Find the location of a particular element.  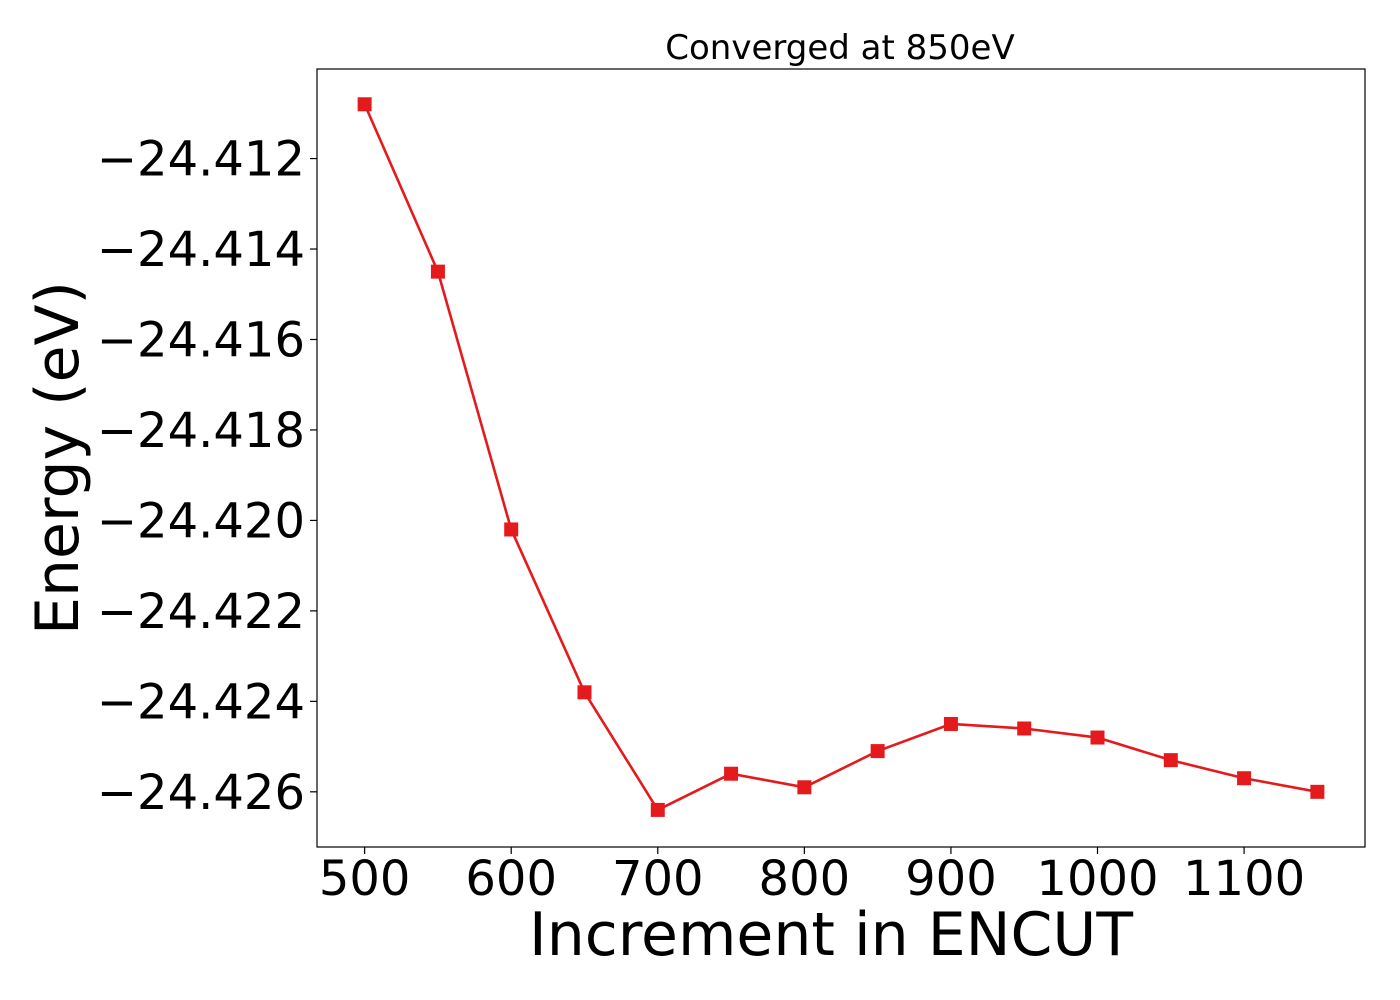

x-tick-label: 900 is located at coordinates (951, 879).